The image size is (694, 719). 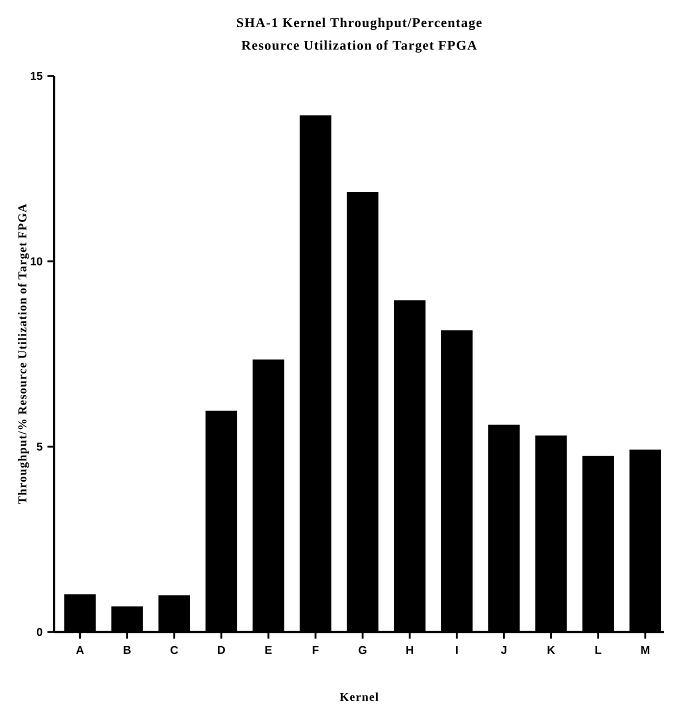 What do you see at coordinates (36, 261) in the screenshot?
I see `y-tick-label: 10` at bounding box center [36, 261].